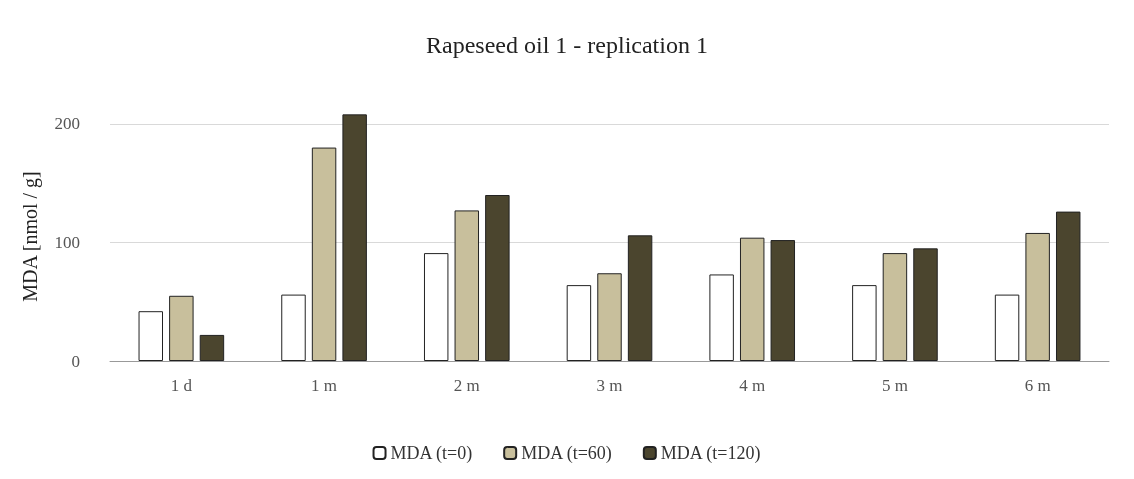 This screenshot has height=479, width=1134. I want to click on chart-title: Rapeseed oil 1 - replication 1, so click(567, 45).